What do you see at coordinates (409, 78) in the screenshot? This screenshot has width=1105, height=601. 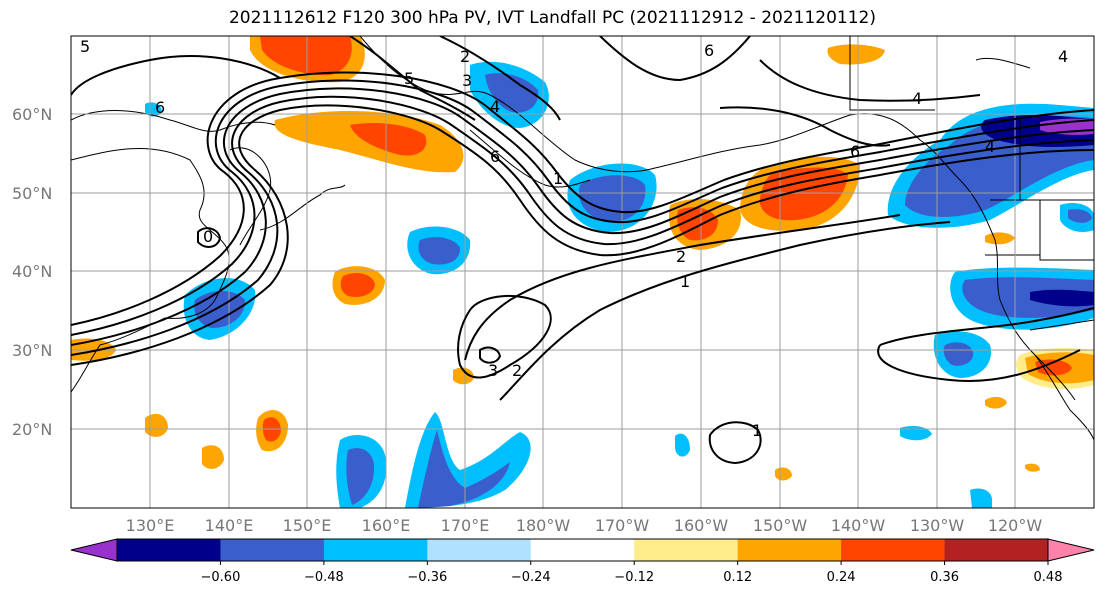 I see `contour-label: 5` at bounding box center [409, 78].